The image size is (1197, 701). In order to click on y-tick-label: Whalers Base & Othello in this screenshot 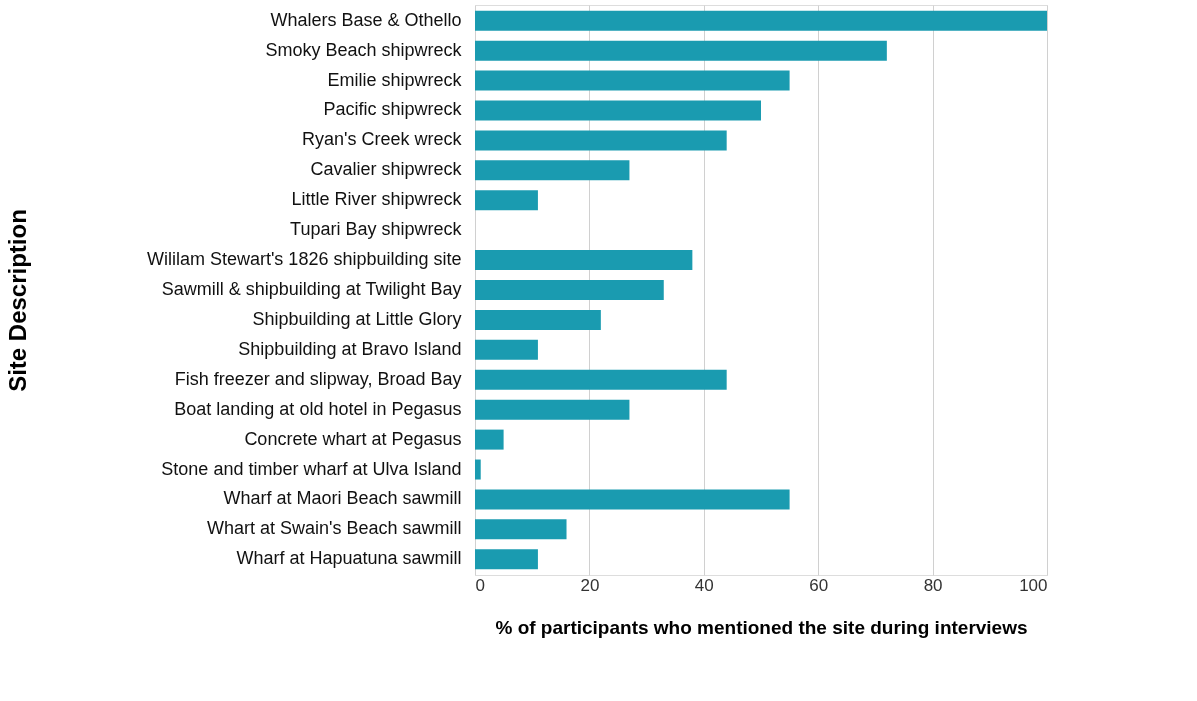, I will do `click(366, 19)`.